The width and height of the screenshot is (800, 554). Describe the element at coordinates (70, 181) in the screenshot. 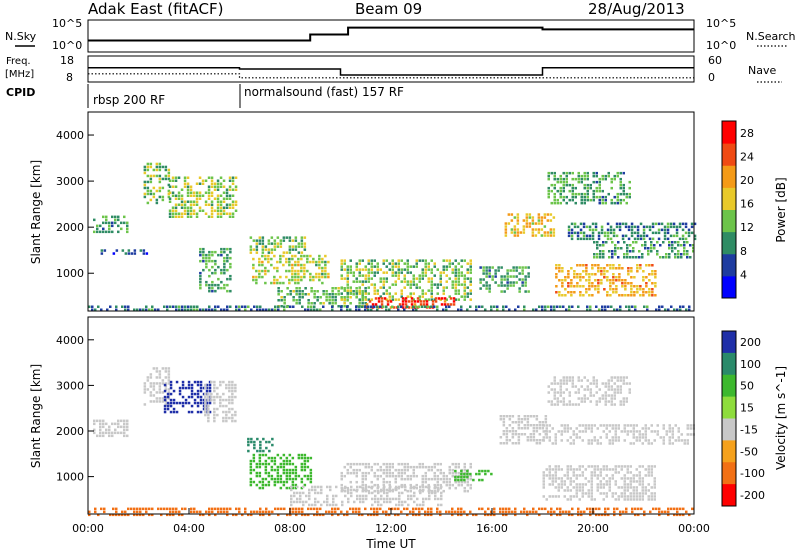

I see `y-tick-label: 3000` at that location.